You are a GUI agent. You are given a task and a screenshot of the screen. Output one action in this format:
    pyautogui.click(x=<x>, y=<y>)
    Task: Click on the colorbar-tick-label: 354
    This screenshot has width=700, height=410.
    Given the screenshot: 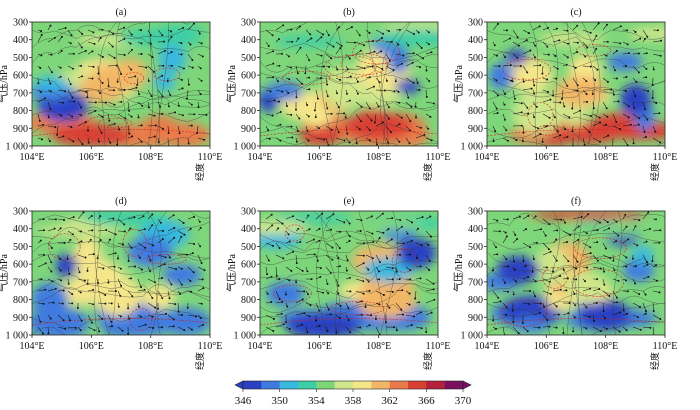 What is the action you would take?
    pyautogui.click(x=316, y=401)
    